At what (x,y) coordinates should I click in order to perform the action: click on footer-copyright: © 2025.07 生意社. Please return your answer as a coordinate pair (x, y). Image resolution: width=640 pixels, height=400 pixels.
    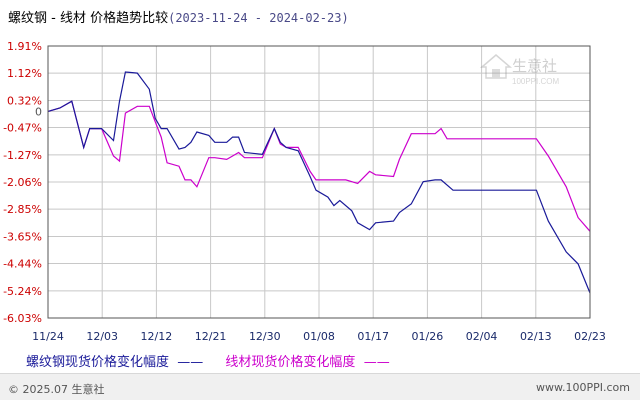
    Looking at the image, I should click on (56, 389).